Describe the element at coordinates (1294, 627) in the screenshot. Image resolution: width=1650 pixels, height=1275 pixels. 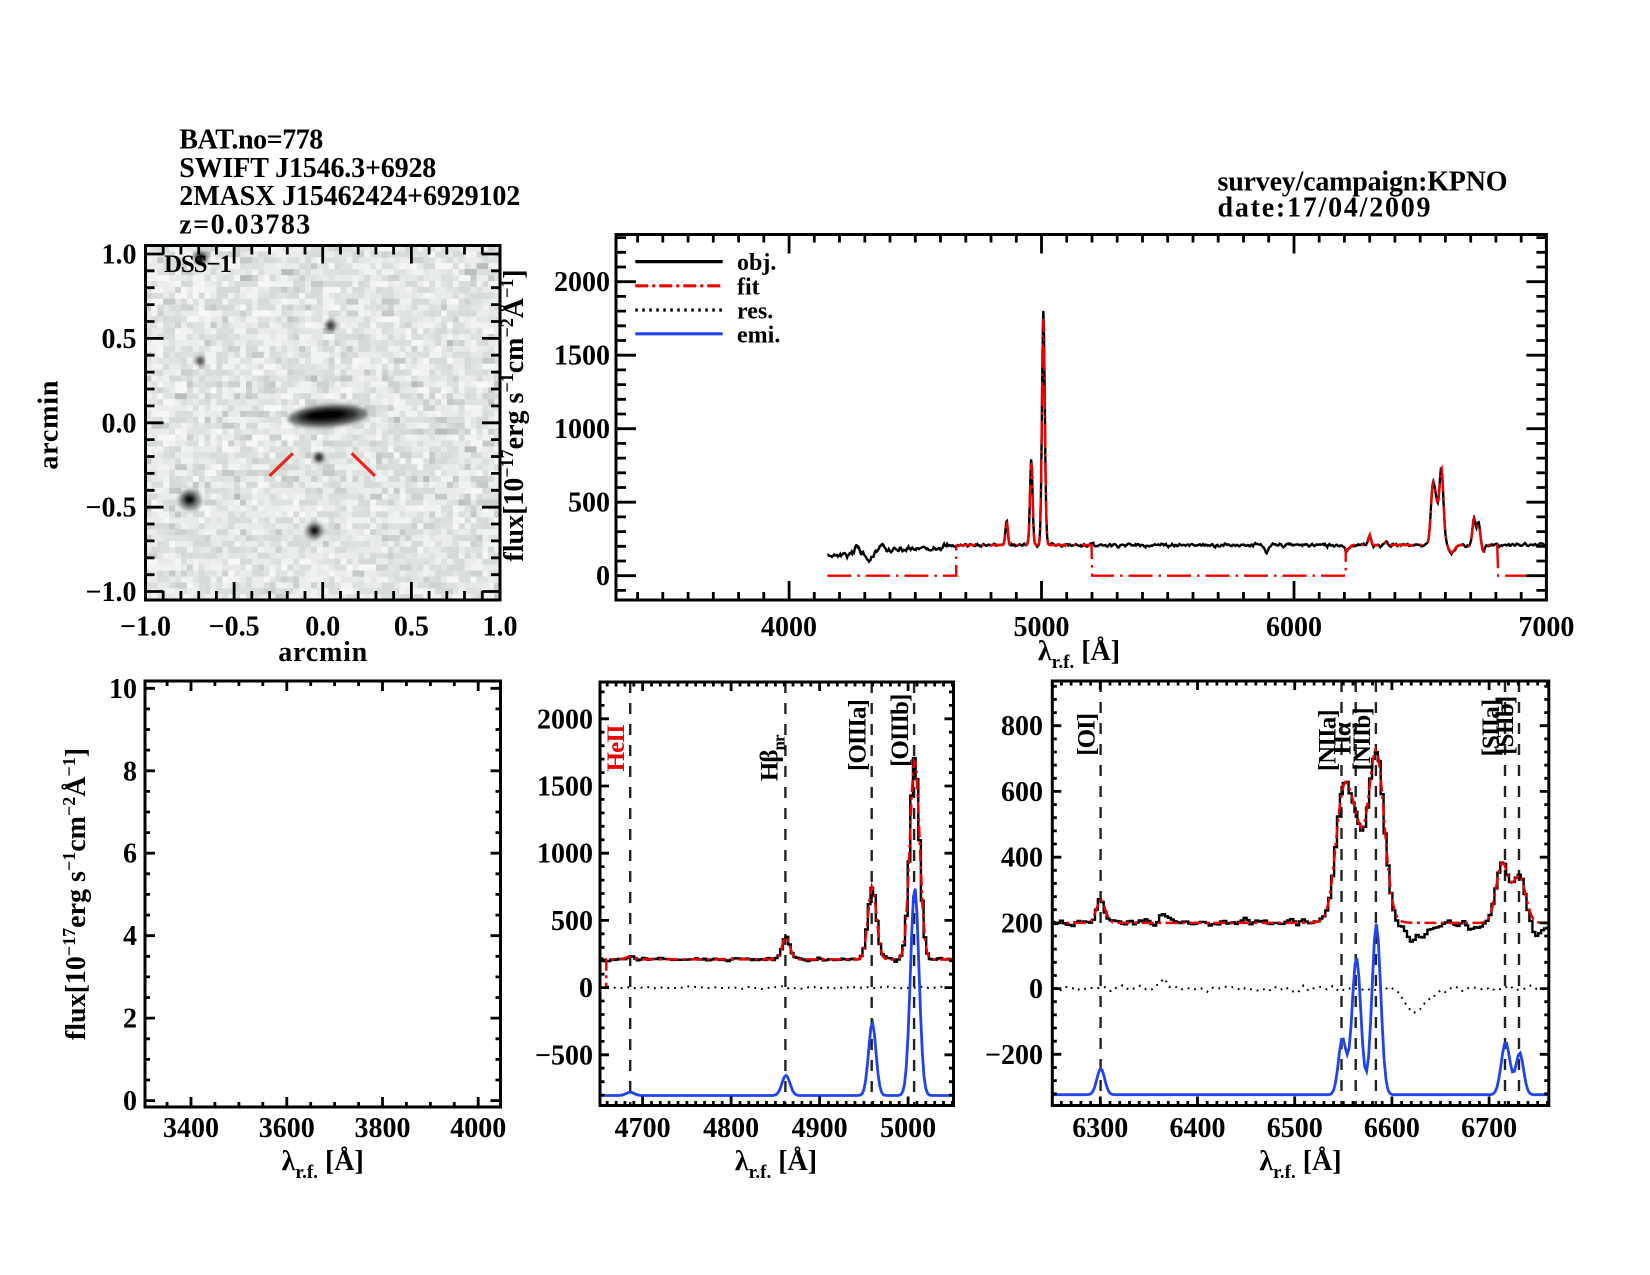
I see `svg-text: 6000` at that location.